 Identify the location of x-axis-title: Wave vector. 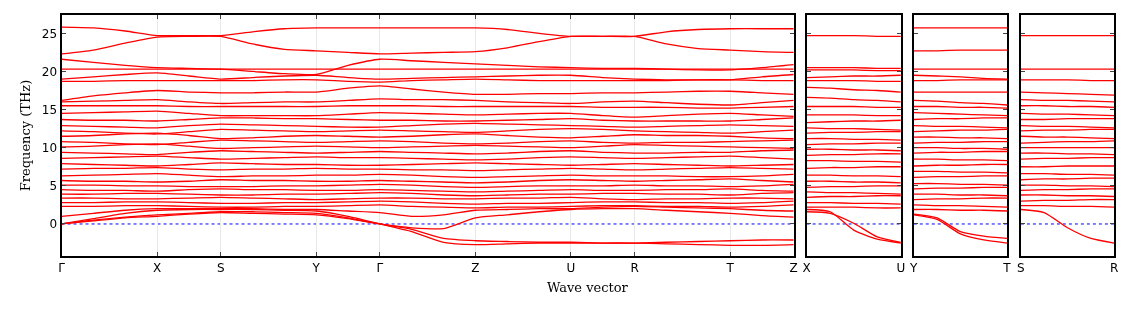
(588, 287).